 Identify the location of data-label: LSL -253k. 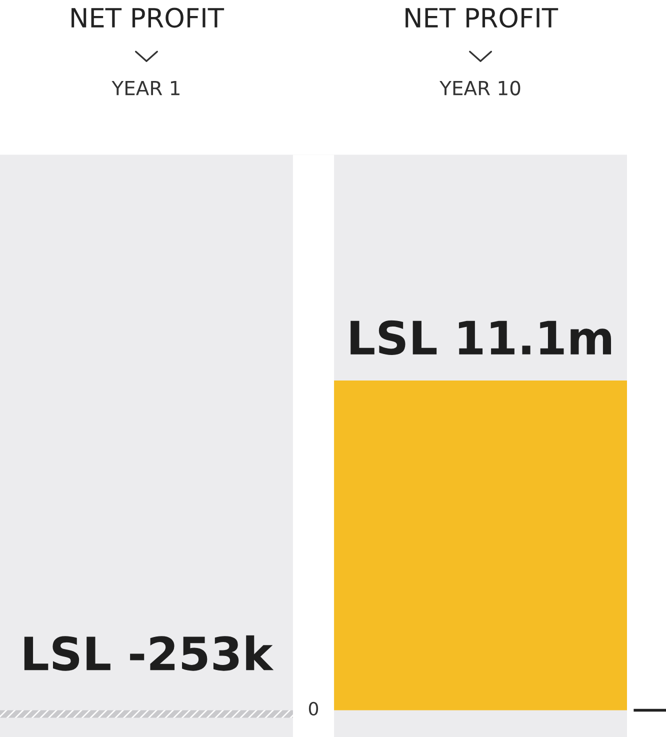
(149, 653).